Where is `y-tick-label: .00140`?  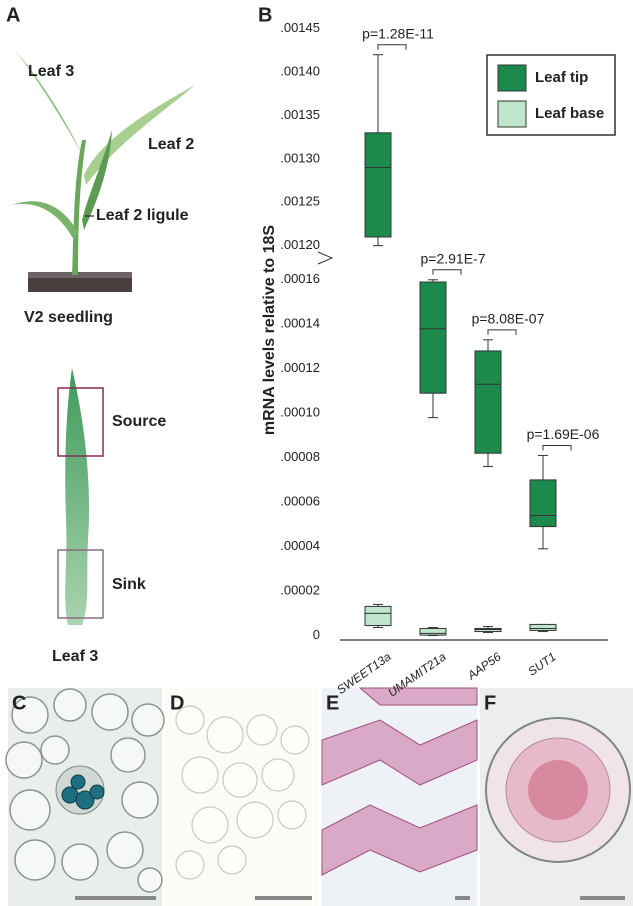
y-tick-label: .00140 is located at coordinates (300, 71).